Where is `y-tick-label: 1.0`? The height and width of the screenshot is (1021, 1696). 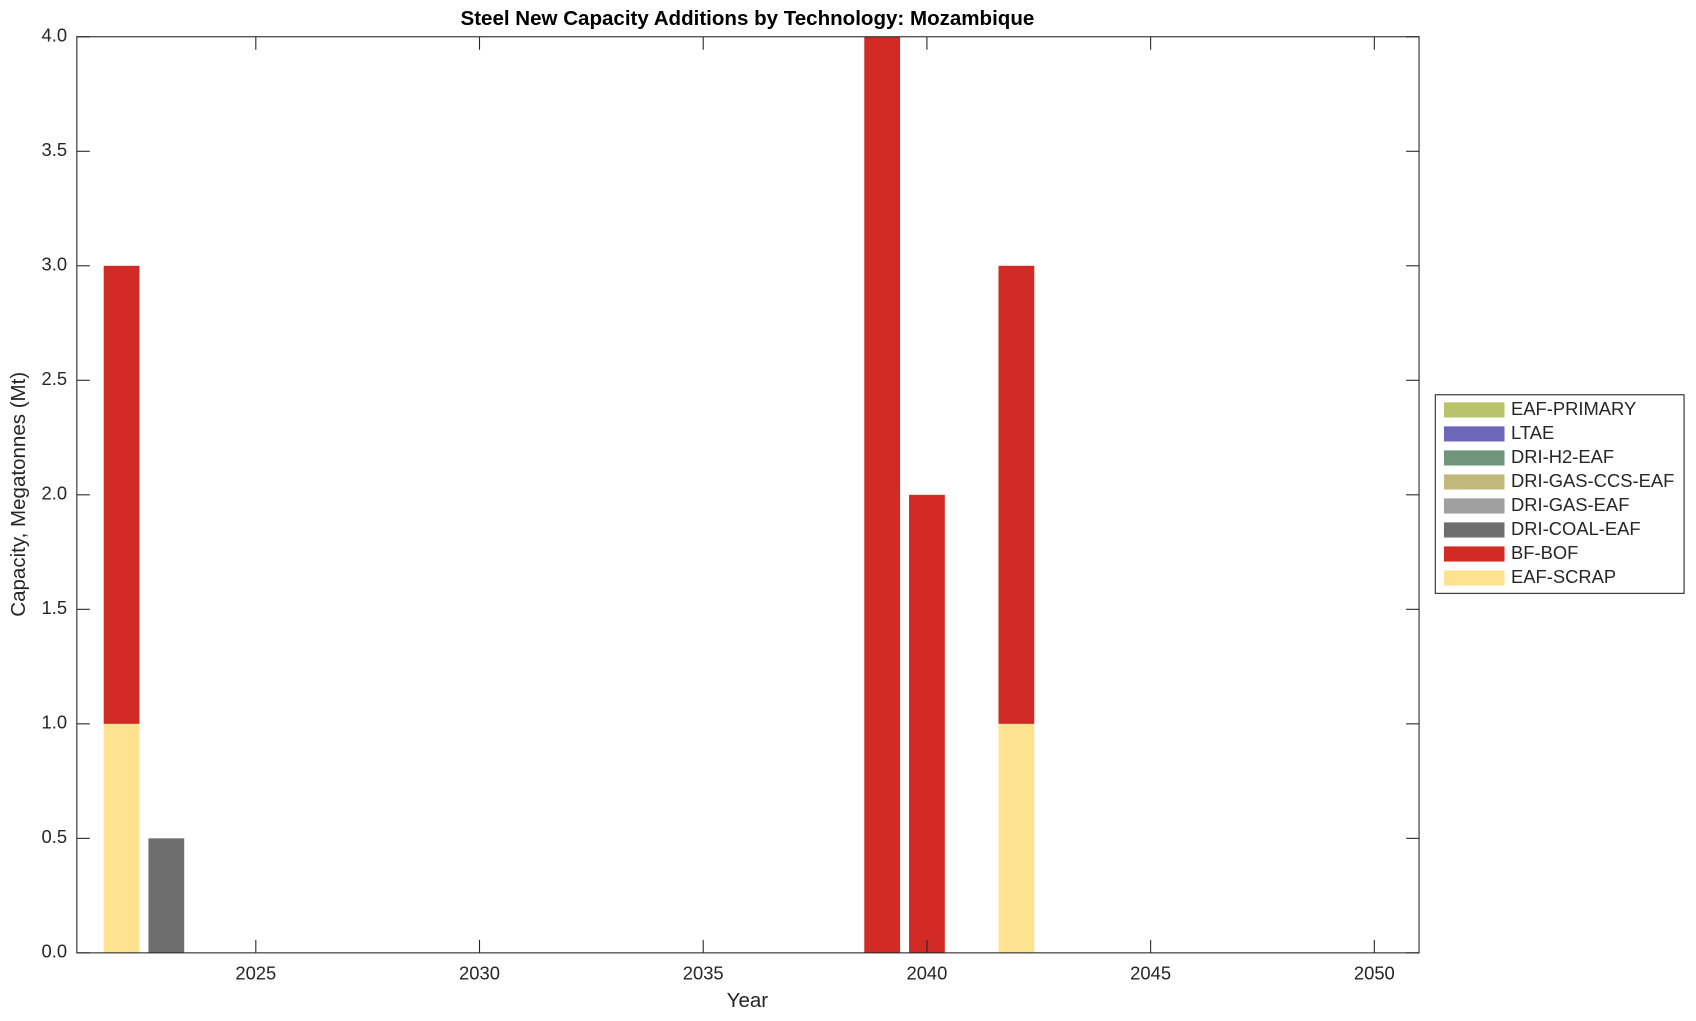
y-tick-label: 1.0 is located at coordinates (55, 722).